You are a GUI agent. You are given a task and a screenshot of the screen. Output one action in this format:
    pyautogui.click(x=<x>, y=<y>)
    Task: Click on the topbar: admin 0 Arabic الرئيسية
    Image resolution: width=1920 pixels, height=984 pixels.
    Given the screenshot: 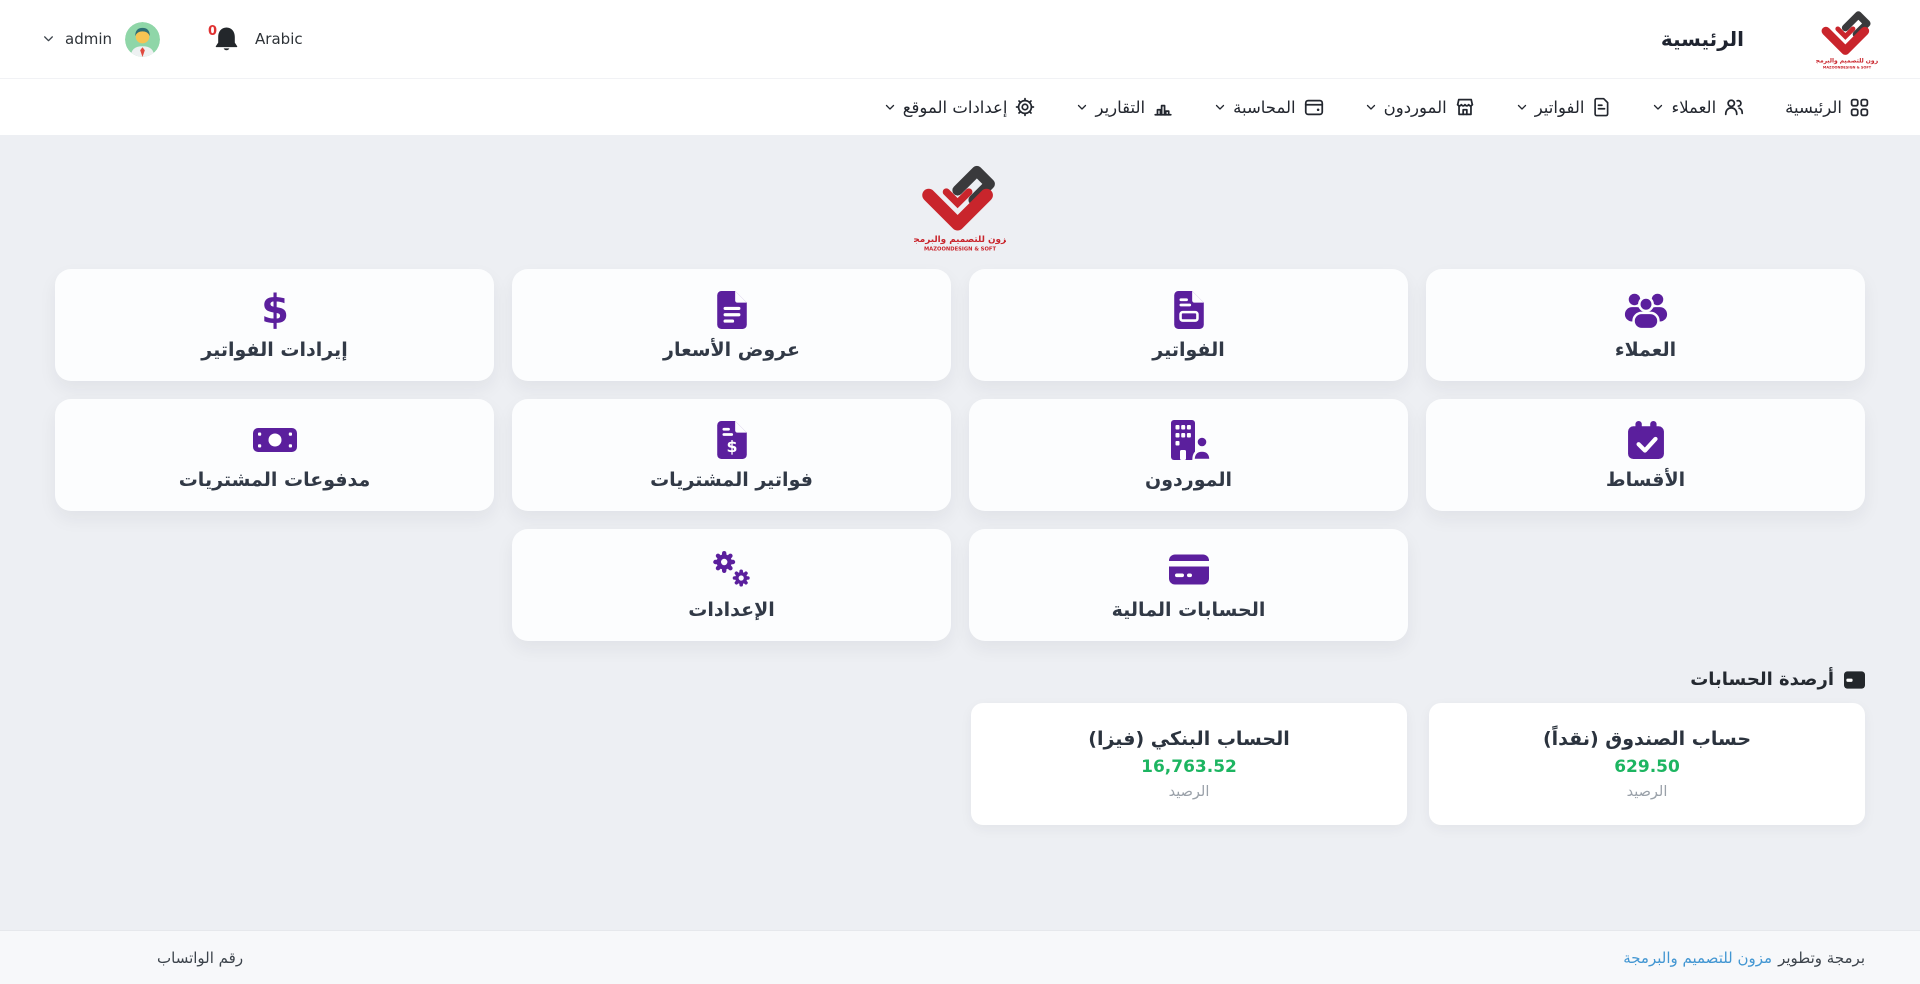 What is the action you would take?
    pyautogui.click(x=960, y=39)
    